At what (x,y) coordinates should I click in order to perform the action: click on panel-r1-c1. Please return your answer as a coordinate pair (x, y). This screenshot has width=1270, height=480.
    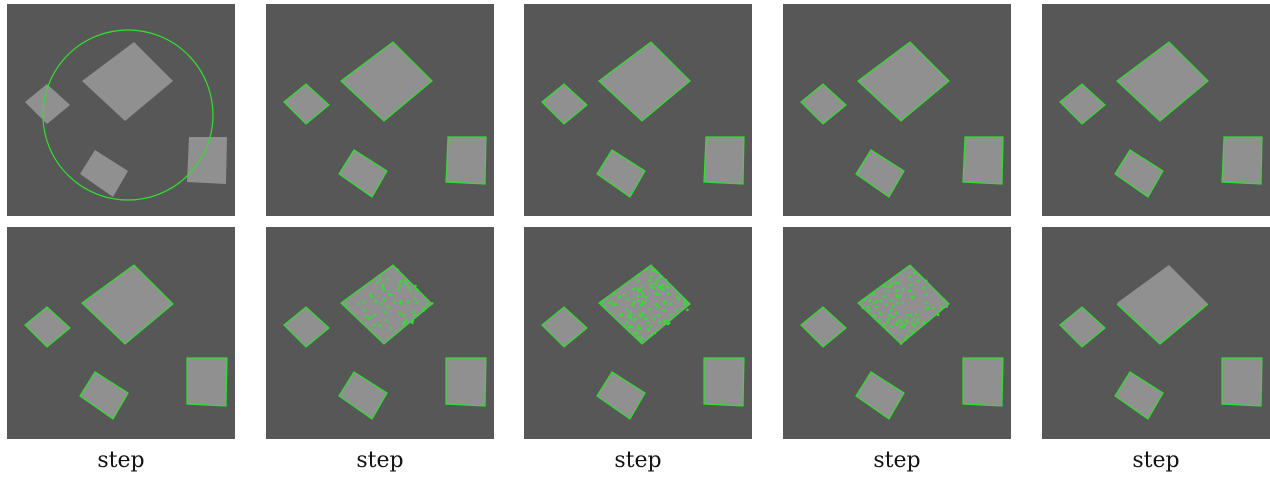
    Looking at the image, I should click on (121, 110).